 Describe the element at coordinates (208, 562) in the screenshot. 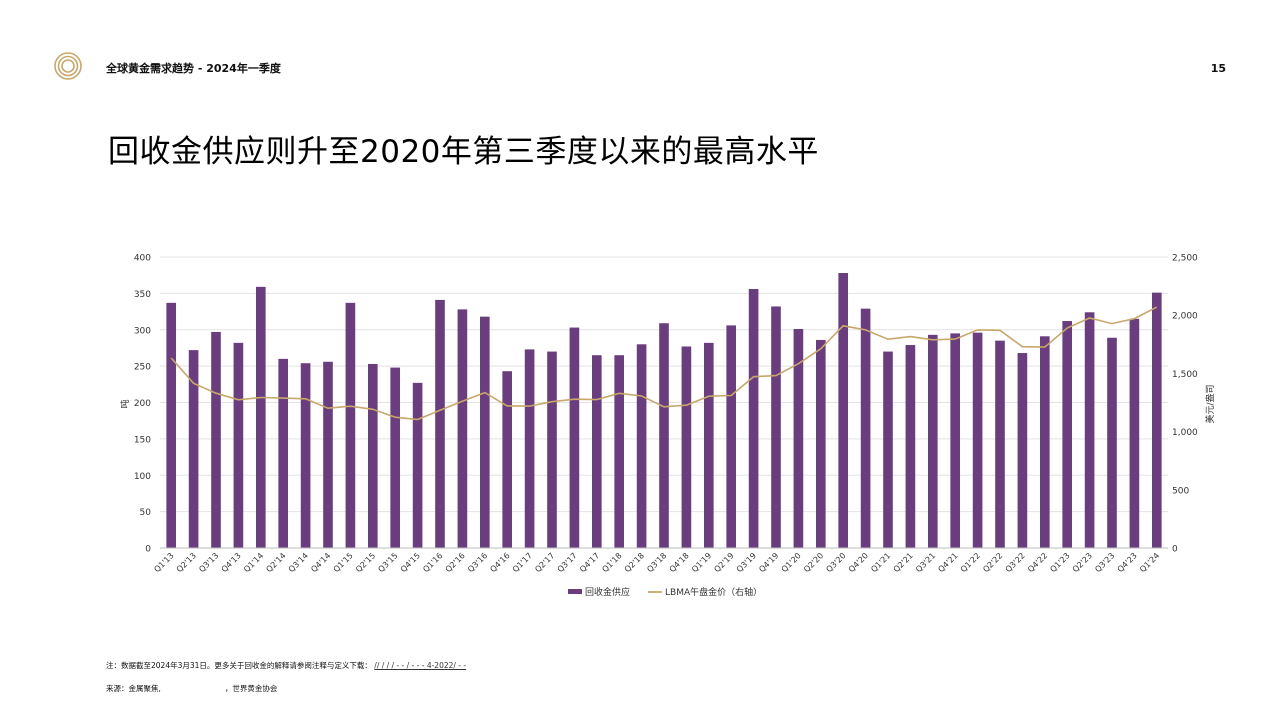

I see `x-tick-label: Q3'13` at that location.